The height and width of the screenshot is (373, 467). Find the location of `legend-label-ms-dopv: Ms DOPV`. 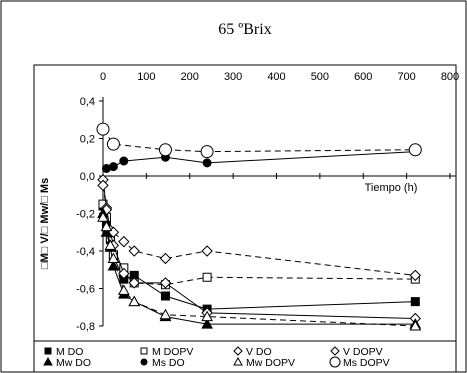

legend-label-ms-dopv: Ms DOPV is located at coordinates (366, 363).